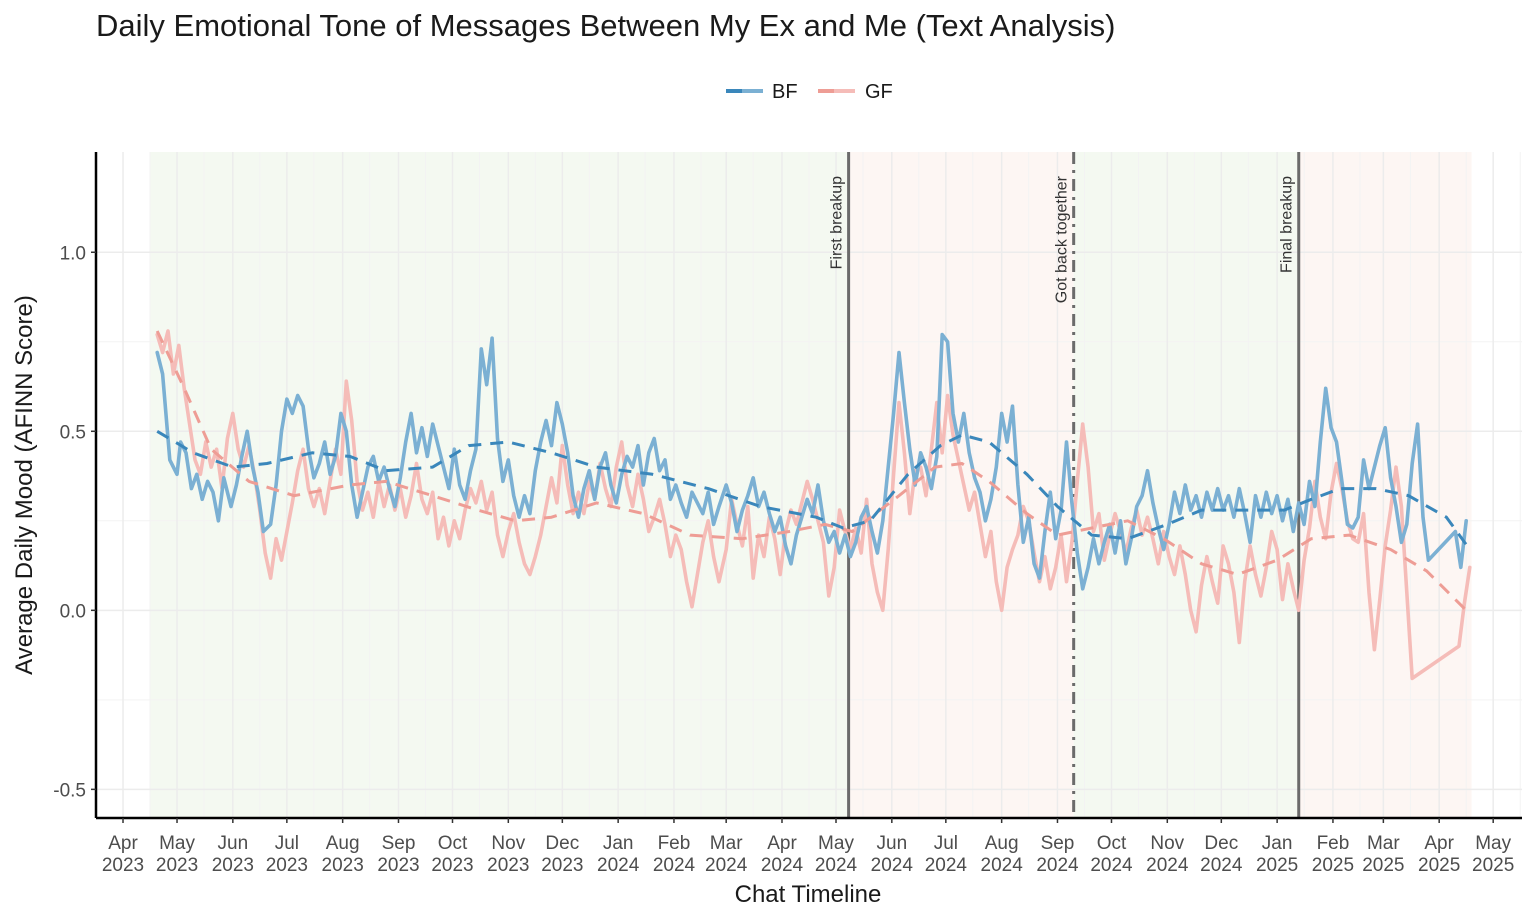  What do you see at coordinates (233, 843) in the screenshot?
I see `x-tick-month-2: Jun` at bounding box center [233, 843].